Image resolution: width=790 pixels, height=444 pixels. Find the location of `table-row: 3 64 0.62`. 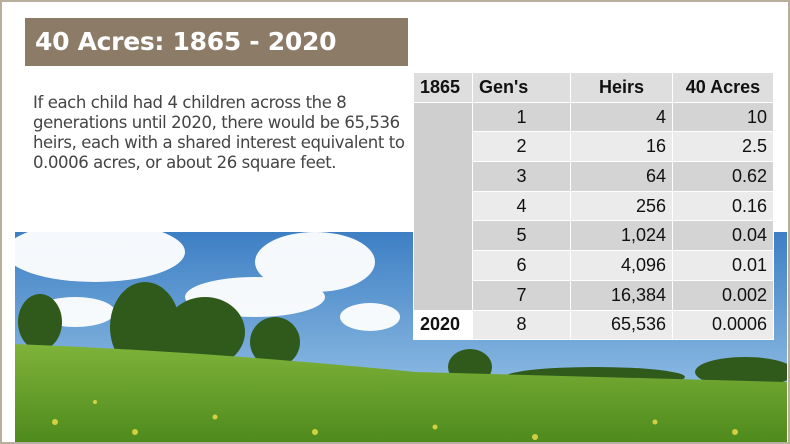

table-row: 3 64 0.62 is located at coordinates (594, 176).